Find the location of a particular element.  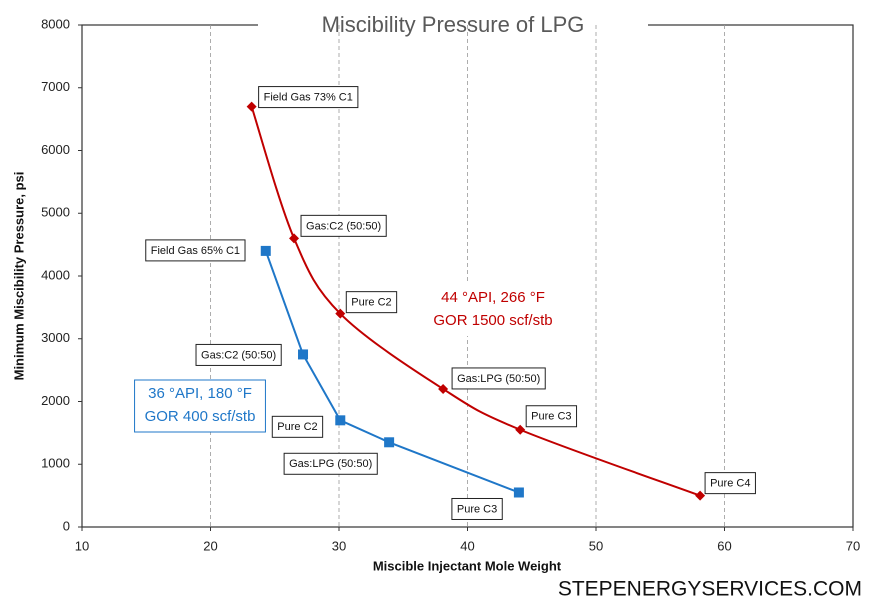

y-tick-label: 8000 is located at coordinates (55, 23).